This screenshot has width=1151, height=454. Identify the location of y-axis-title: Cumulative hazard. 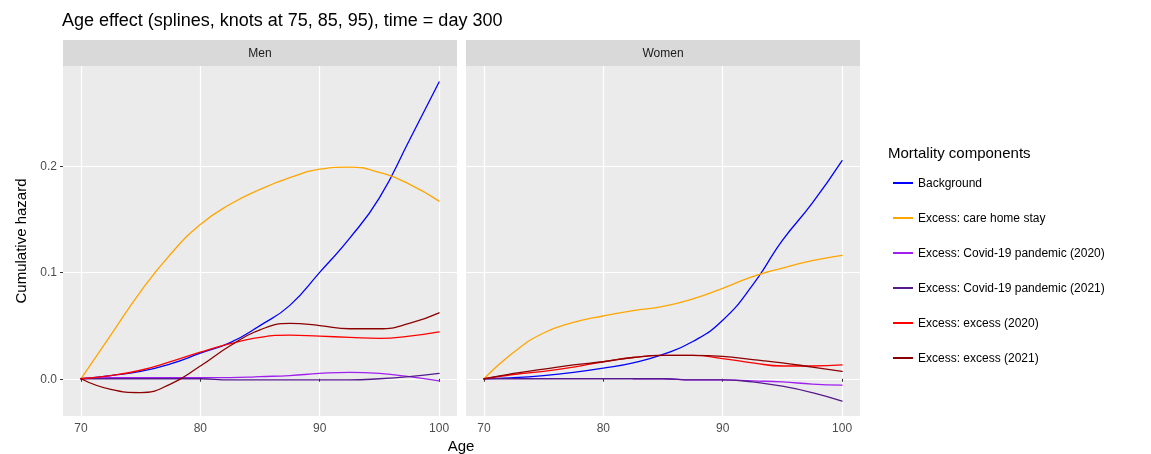
(20, 241).